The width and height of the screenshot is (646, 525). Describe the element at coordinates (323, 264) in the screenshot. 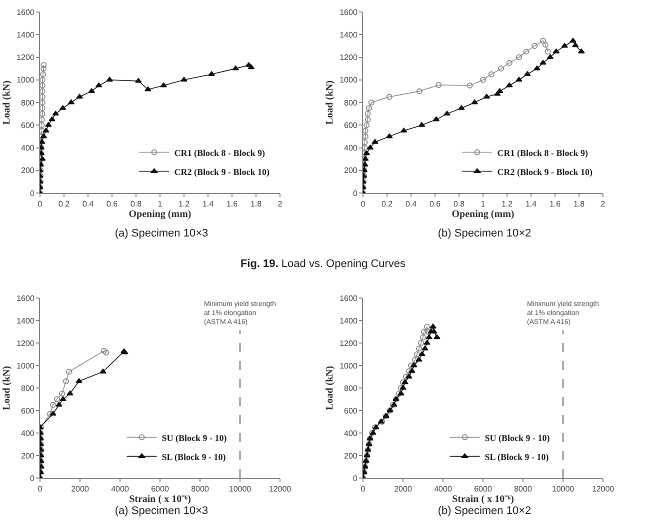

I see `caption: Fig. 19. Load vs. Opening Curves` at that location.